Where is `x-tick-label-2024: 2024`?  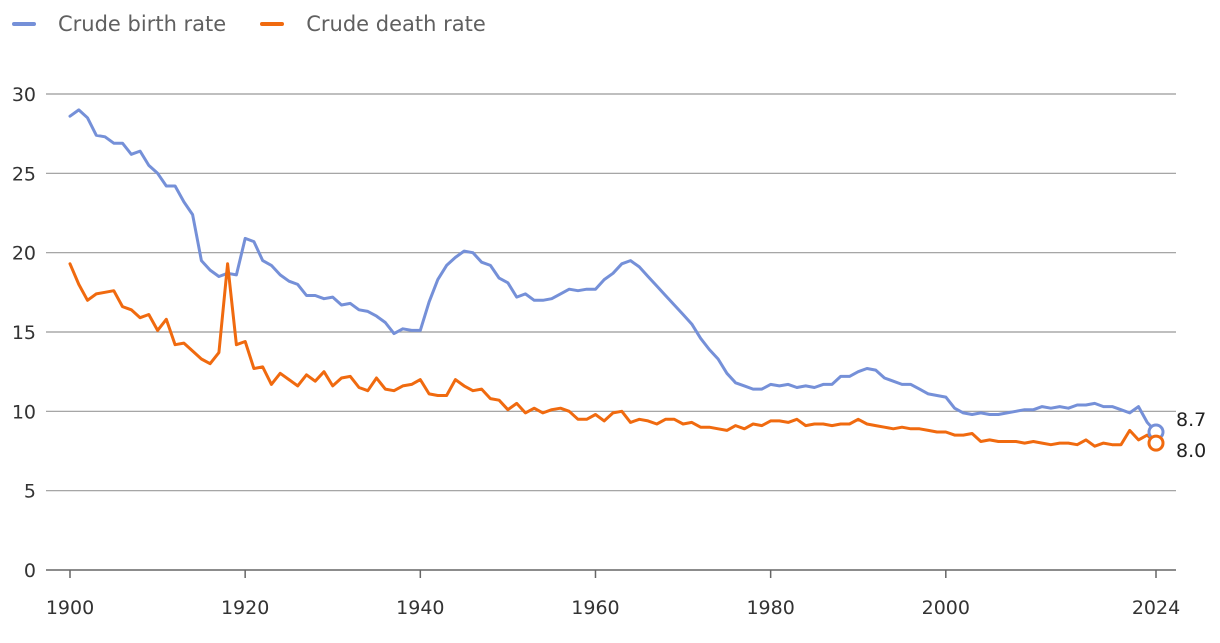 x-tick-label-2024: 2024 is located at coordinates (1156, 608).